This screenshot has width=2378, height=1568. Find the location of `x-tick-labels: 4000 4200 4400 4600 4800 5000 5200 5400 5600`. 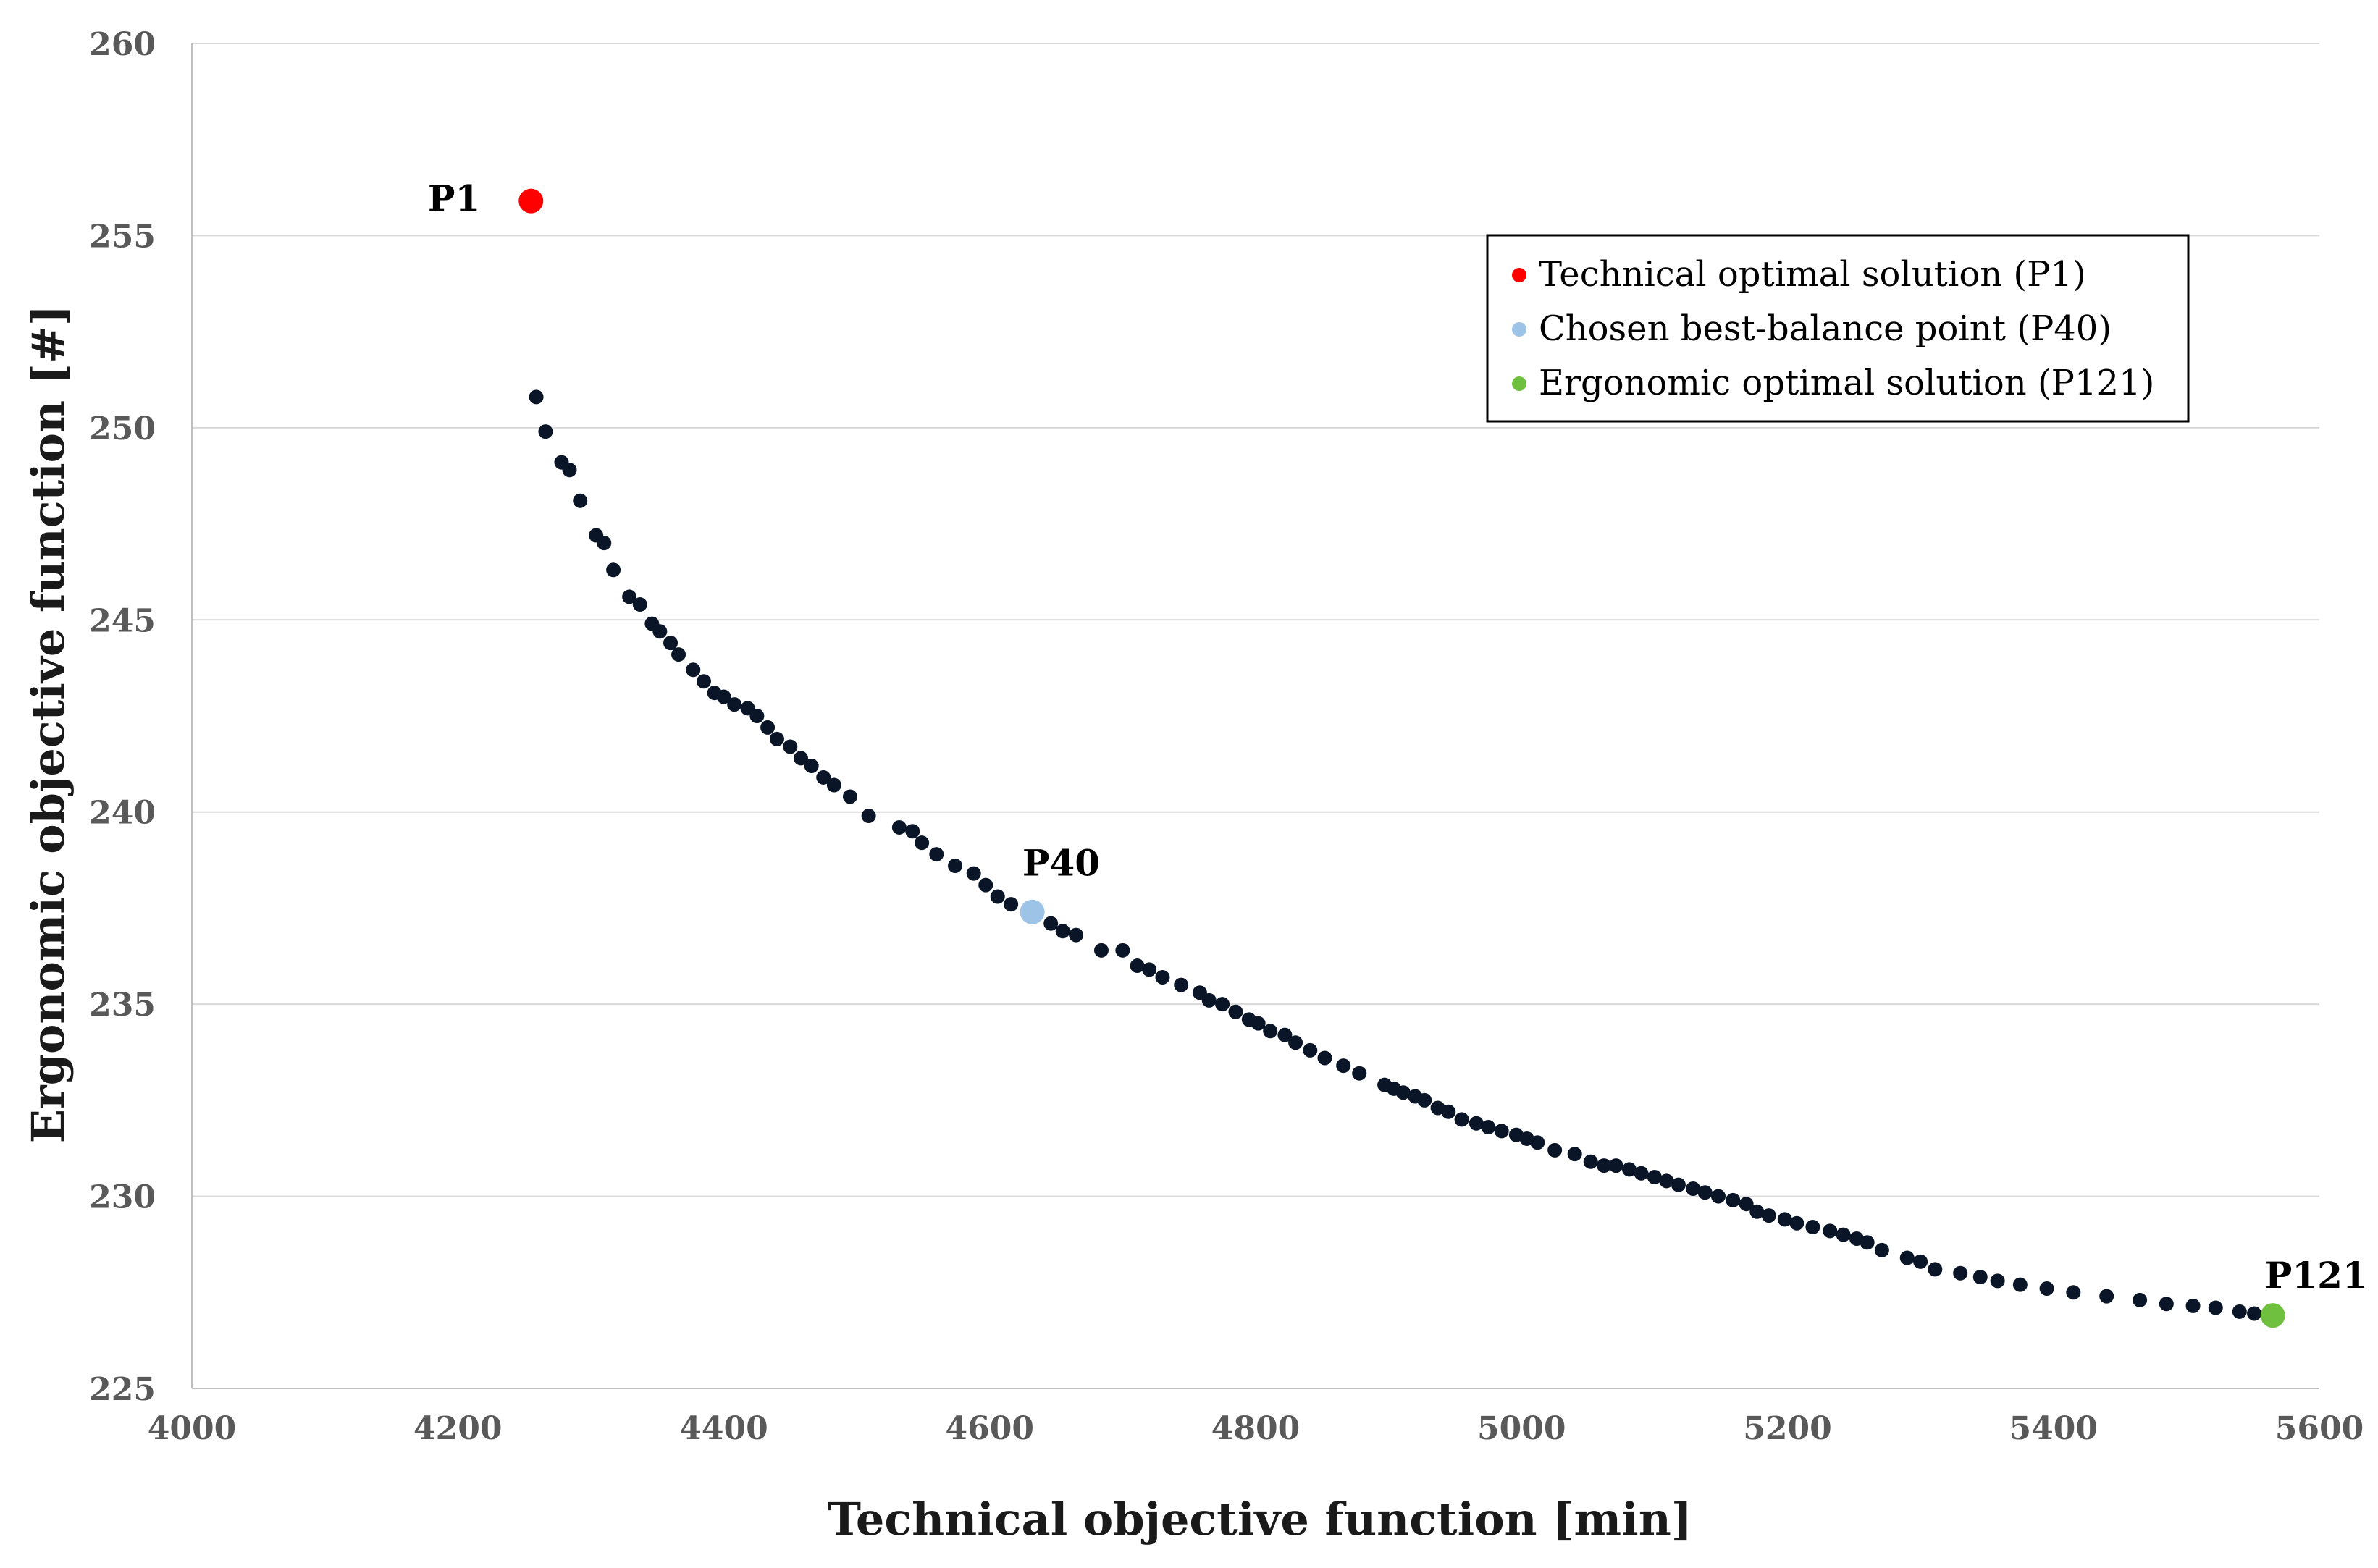

x-tick-labels: 4000 4200 4400 4600 4800 5000 5200 5400 5600 is located at coordinates (1256, 1428).